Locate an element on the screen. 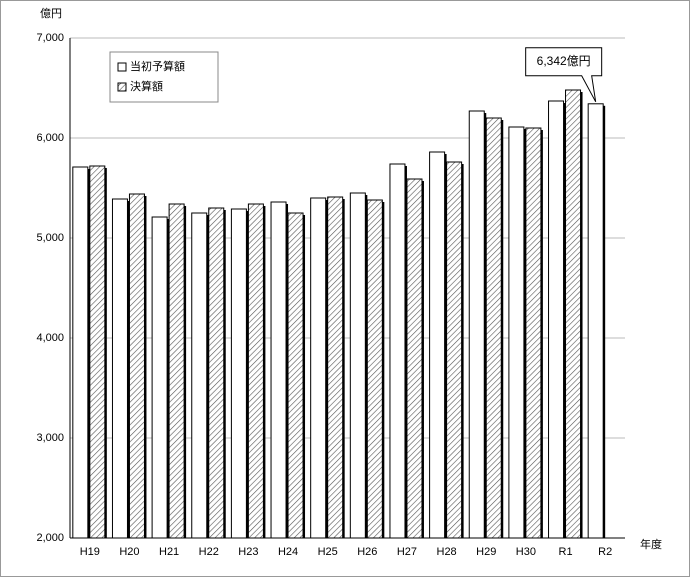  x-axis-label: 年度 is located at coordinates (651, 544).